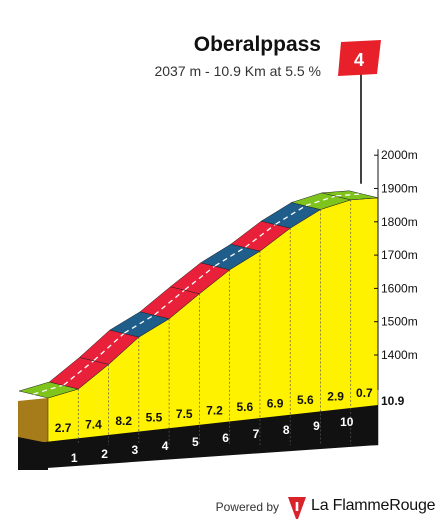 This screenshot has width=435, height=525. Describe the element at coordinates (364, 393) in the screenshot. I see `gradient-label-11: 0.7` at that location.